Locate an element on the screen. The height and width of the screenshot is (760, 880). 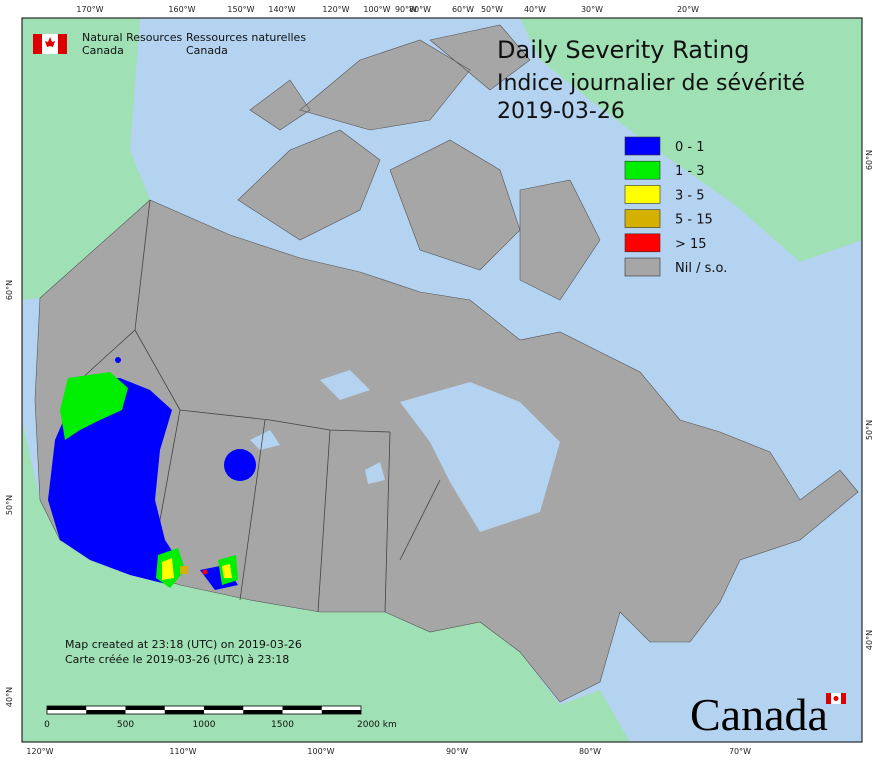
title-line: Indice journalier de sévérité is located at coordinates (651, 83).